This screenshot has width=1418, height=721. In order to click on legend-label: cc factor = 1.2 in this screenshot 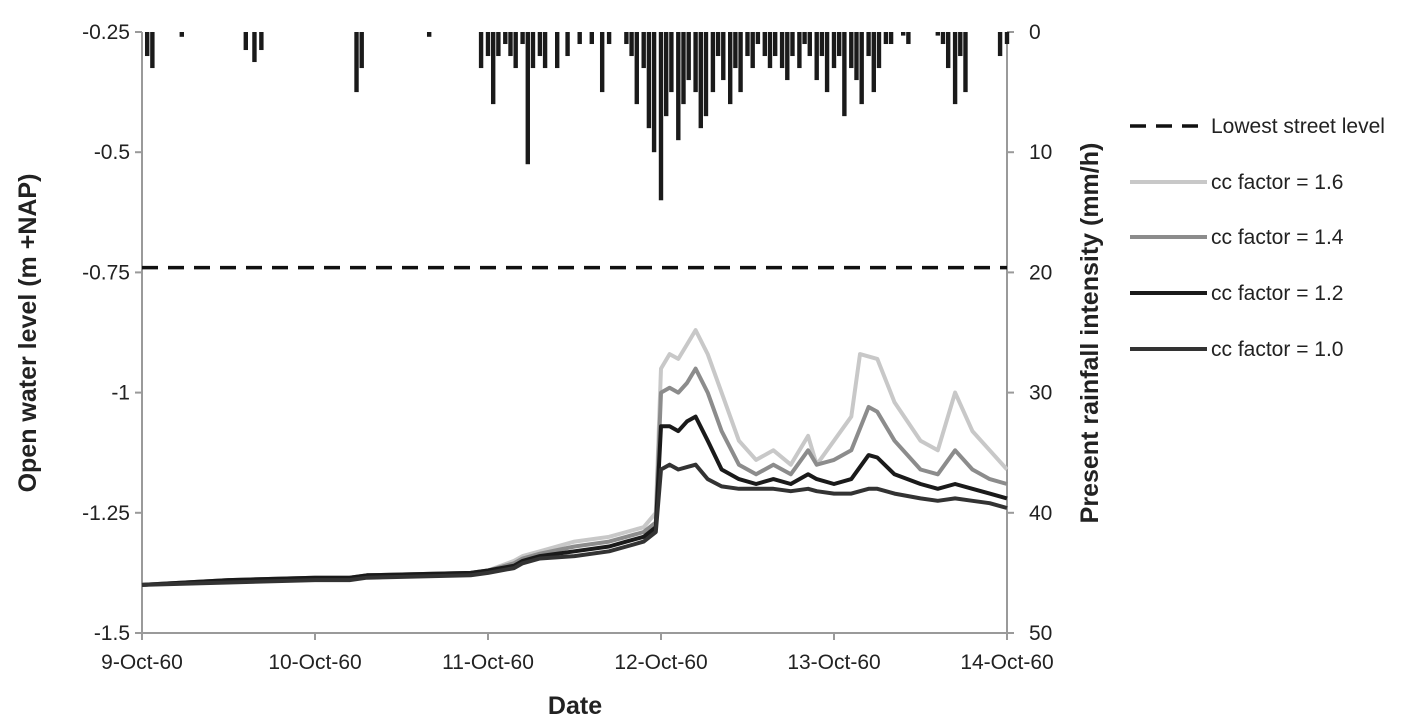, I will do `click(1277, 293)`.